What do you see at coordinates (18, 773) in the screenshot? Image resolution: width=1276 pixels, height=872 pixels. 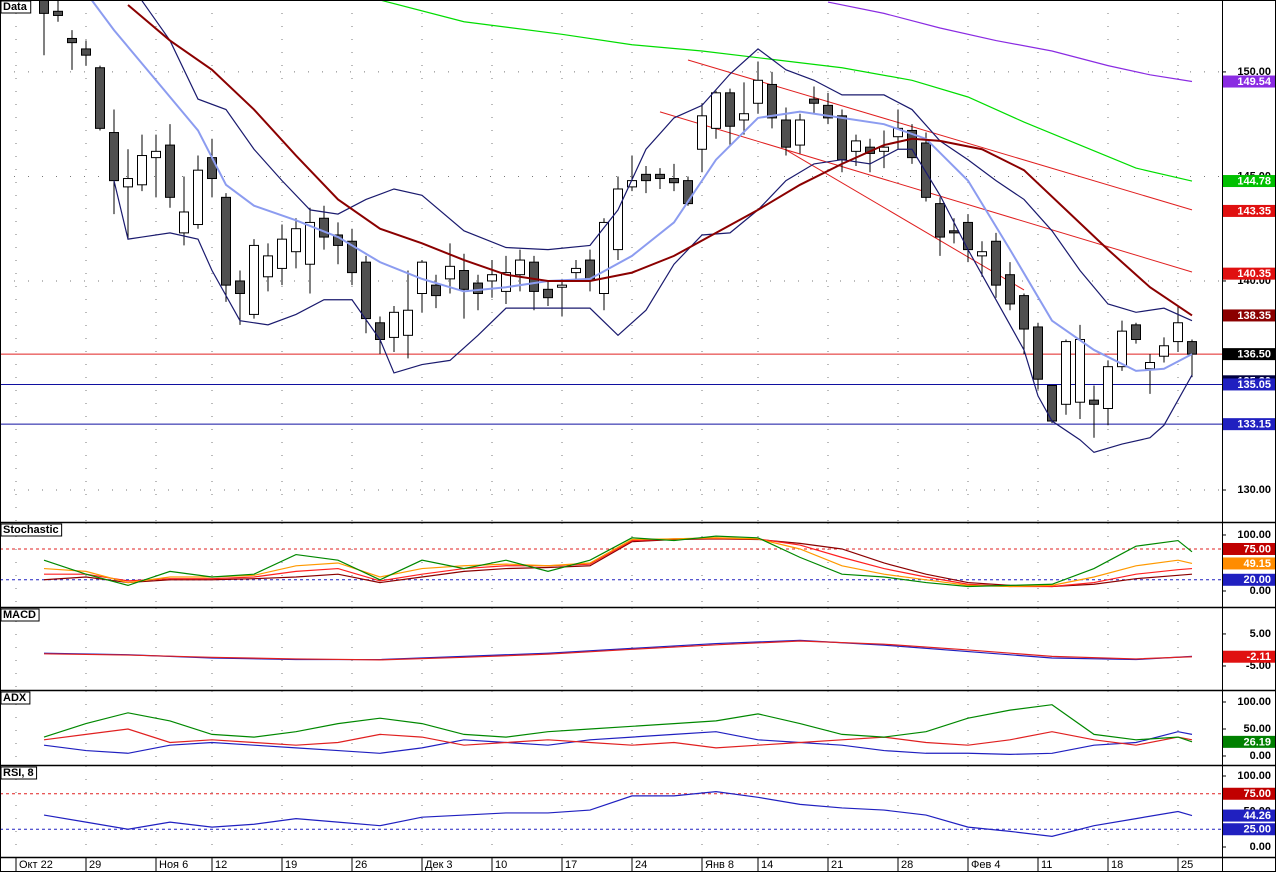 I see `panel-title: RSI, 8` at bounding box center [18, 773].